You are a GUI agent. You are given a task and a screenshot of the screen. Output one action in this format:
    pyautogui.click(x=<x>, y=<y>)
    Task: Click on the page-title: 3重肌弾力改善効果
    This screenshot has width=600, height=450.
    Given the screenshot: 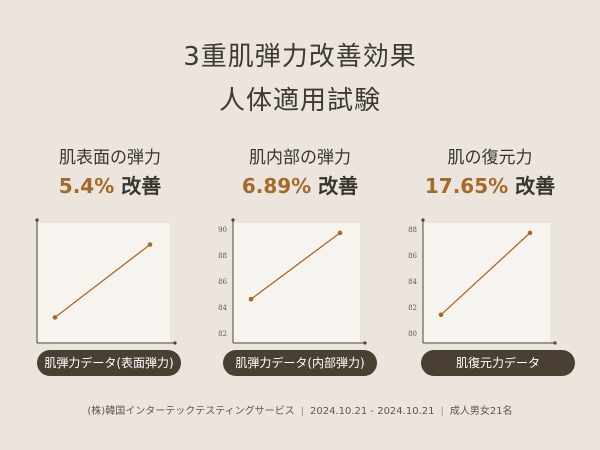 What is the action you would take?
    pyautogui.click(x=300, y=57)
    